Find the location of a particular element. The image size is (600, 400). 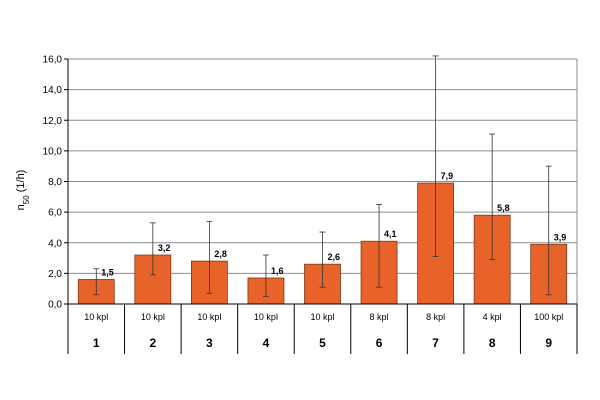

category-label: 6 is located at coordinates (379, 343).